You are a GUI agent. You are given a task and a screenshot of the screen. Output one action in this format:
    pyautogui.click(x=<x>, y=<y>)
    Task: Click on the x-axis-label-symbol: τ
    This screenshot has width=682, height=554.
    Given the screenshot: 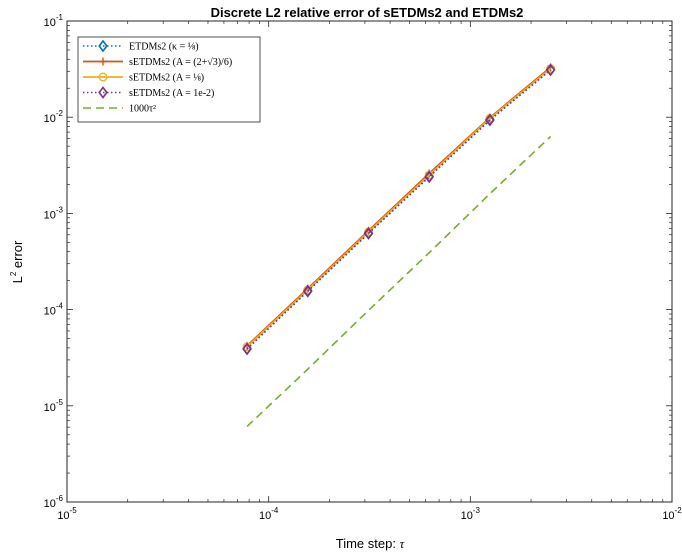 What is the action you would take?
    pyautogui.click(x=403, y=543)
    